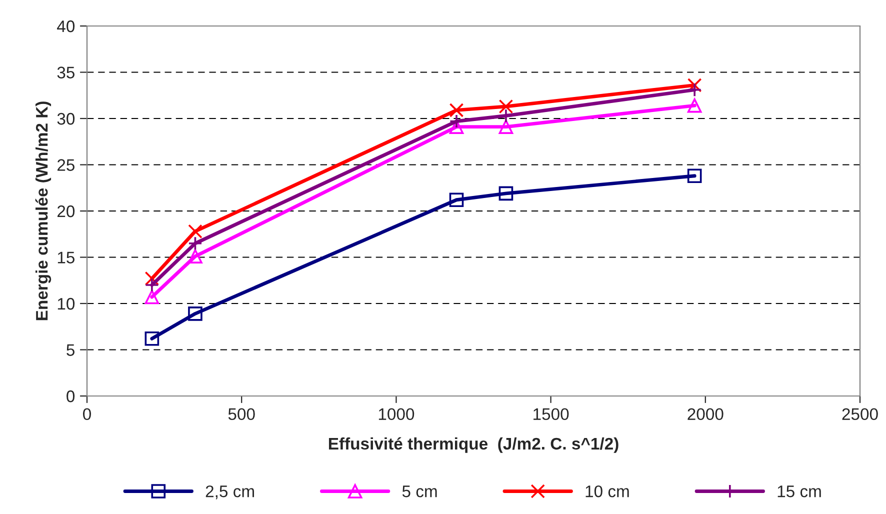 This screenshot has height=514, width=886. What do you see at coordinates (65, 165) in the screenshot?
I see `y-tick-label: 25` at bounding box center [65, 165].